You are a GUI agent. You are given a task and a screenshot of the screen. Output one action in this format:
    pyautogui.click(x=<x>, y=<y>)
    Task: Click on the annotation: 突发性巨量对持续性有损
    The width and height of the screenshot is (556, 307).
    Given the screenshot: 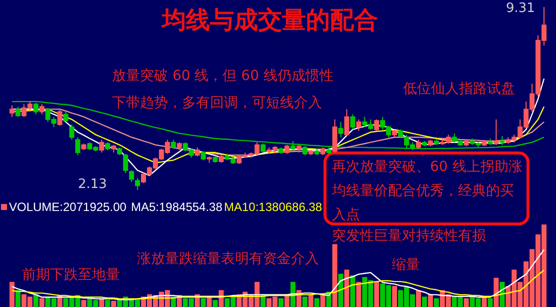 What is the action you would take?
    pyautogui.click(x=409, y=236)
    